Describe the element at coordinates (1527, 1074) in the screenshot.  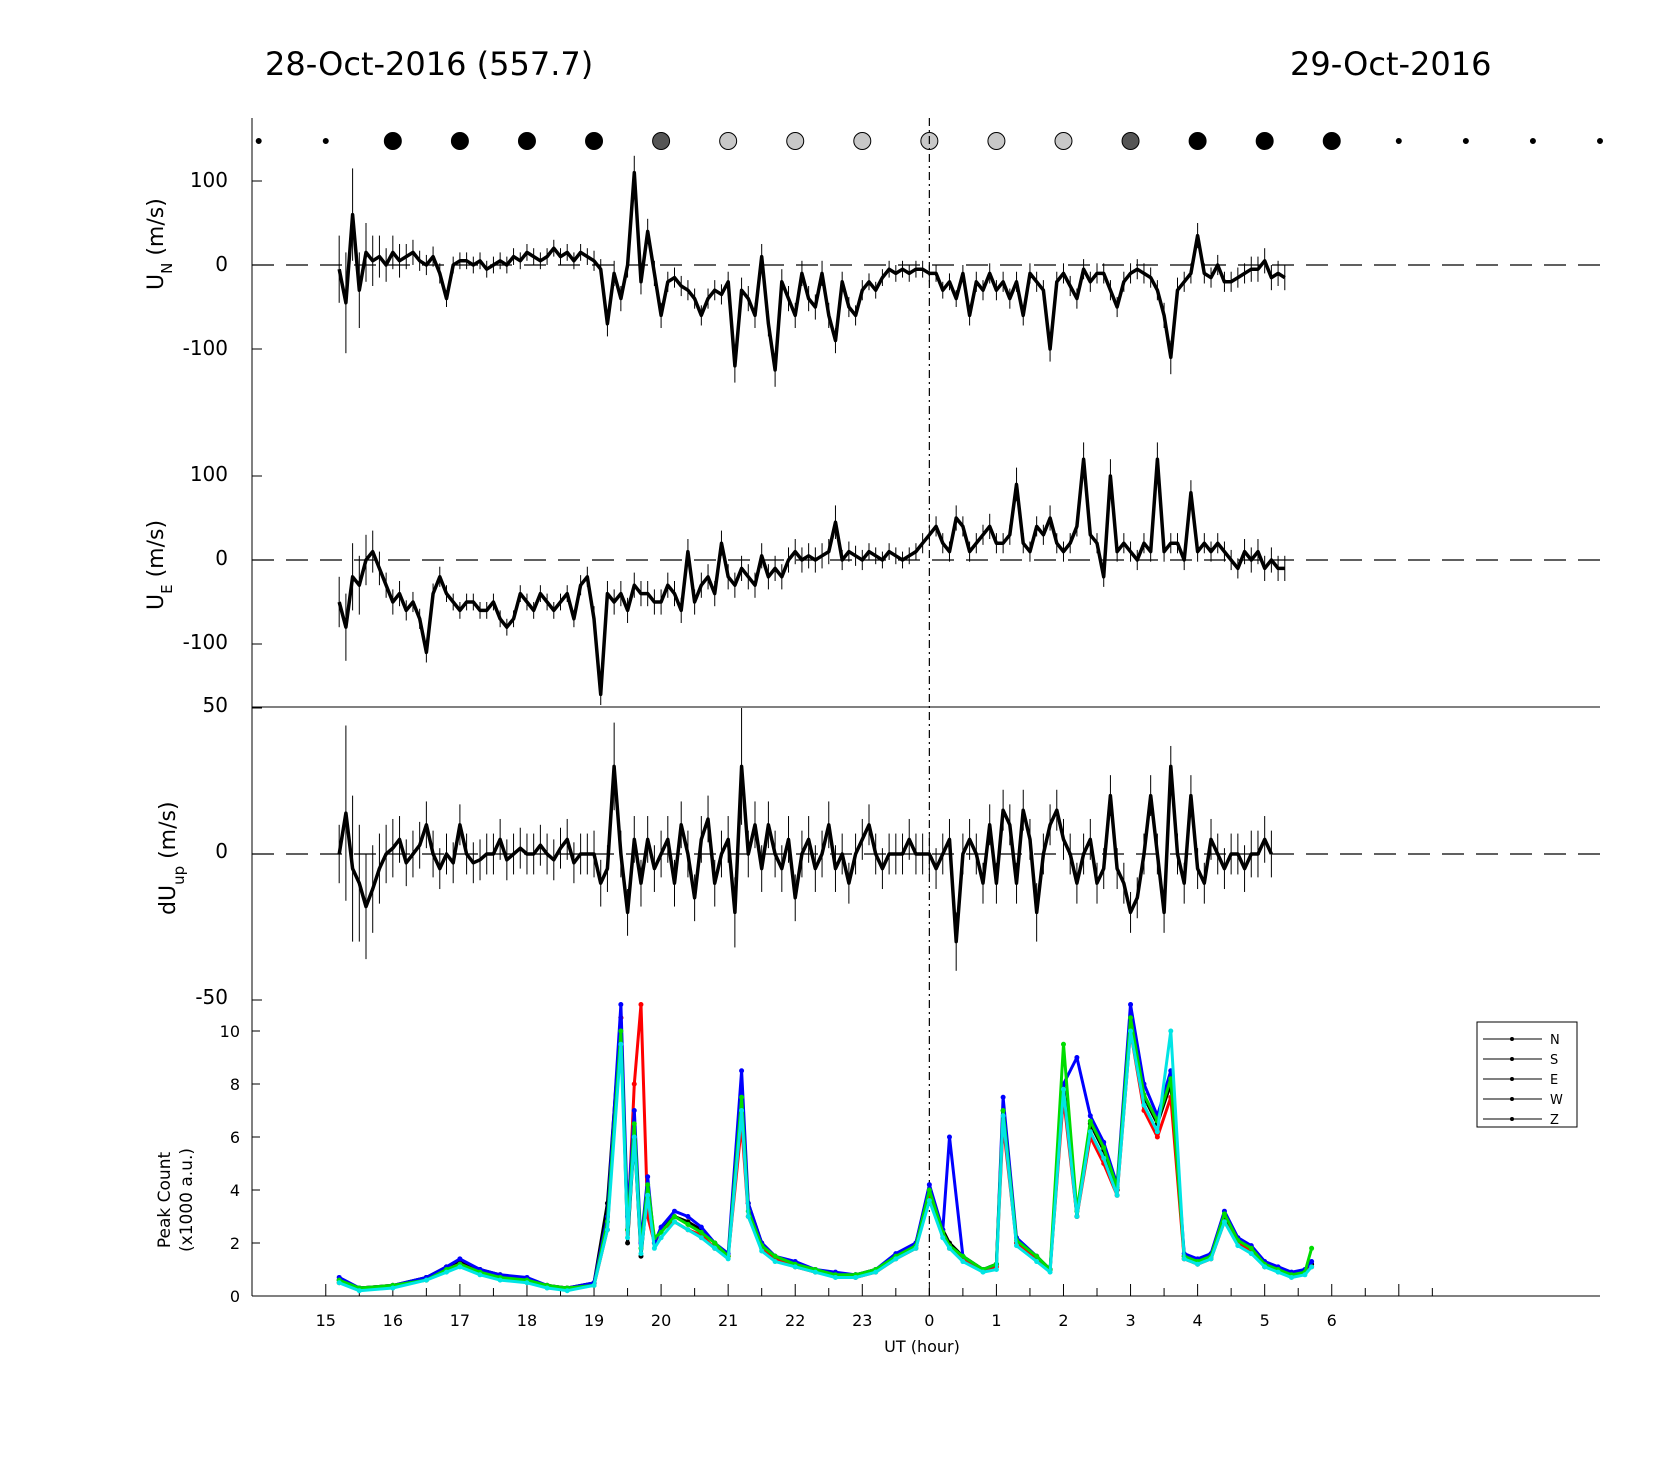
I see `legend-box` at that location.